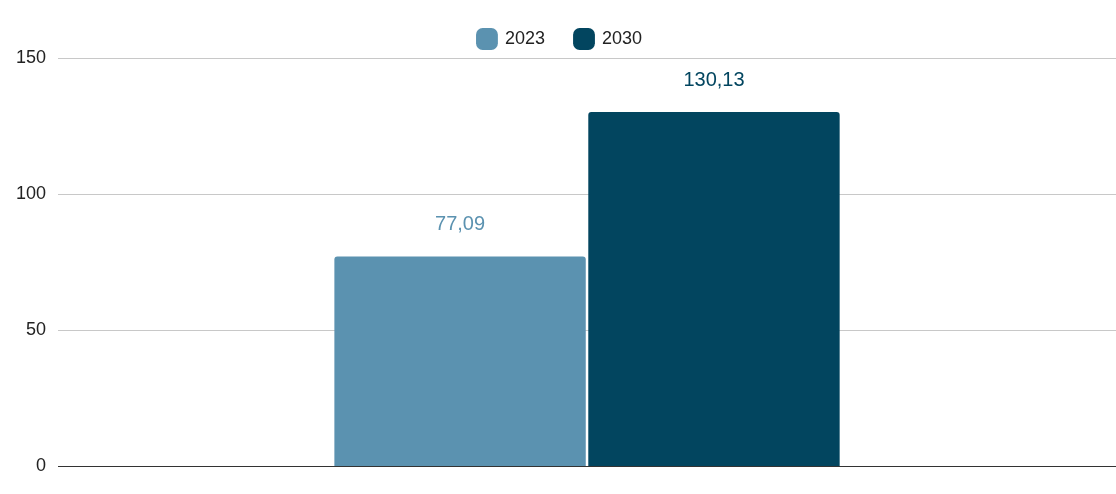  I want to click on y-tick-label: 0, so click(41, 465).